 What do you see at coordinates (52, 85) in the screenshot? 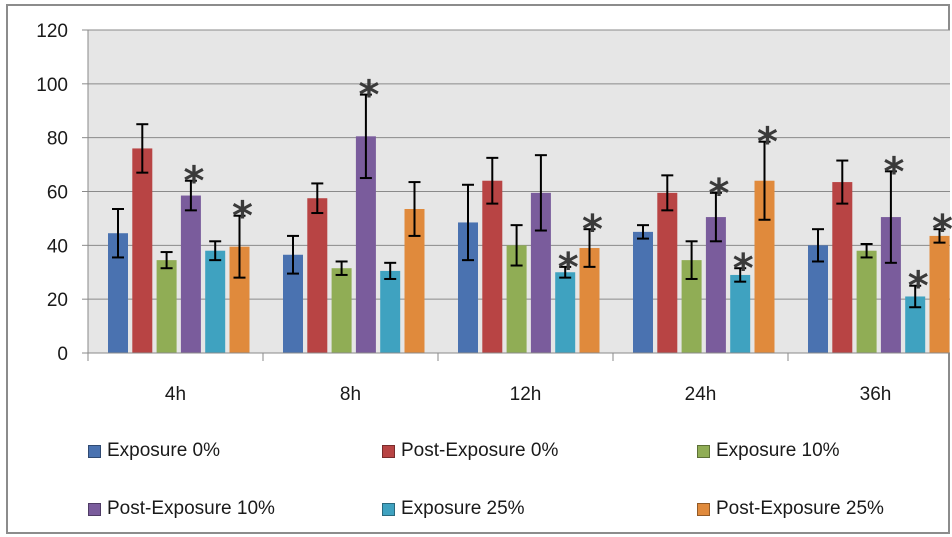
I see `y-tick-label: 100` at bounding box center [52, 85].